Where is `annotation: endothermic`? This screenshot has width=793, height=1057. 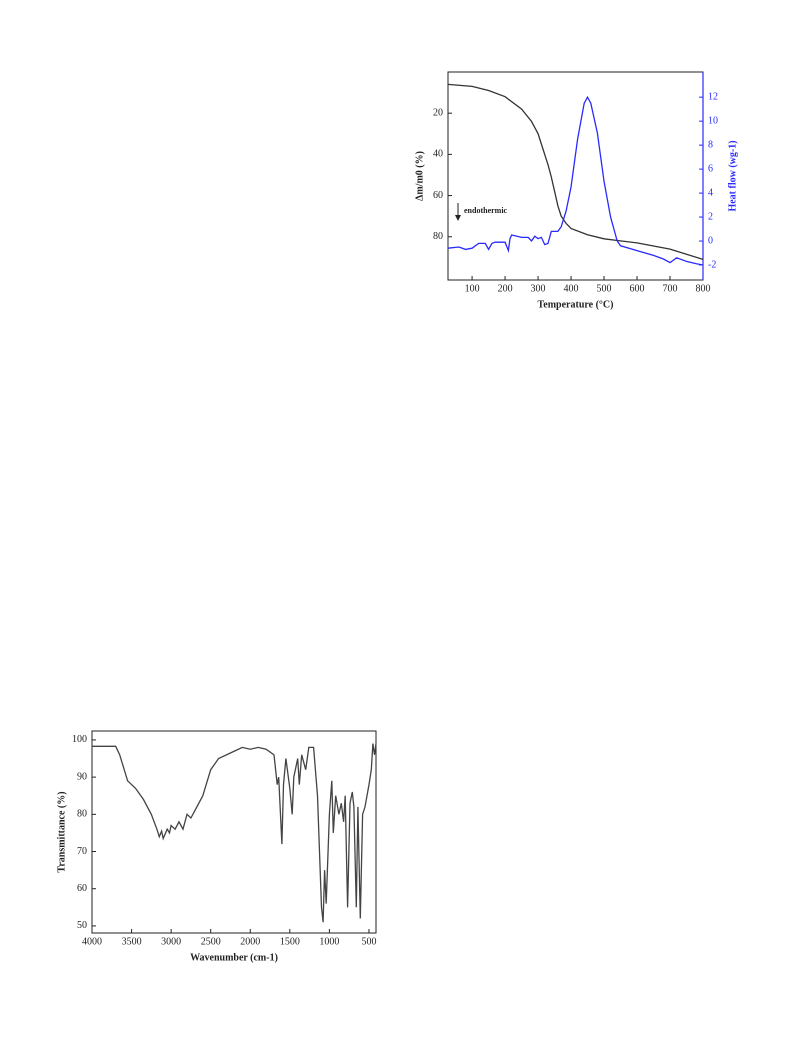
annotation: endothermic is located at coordinates (486, 210).